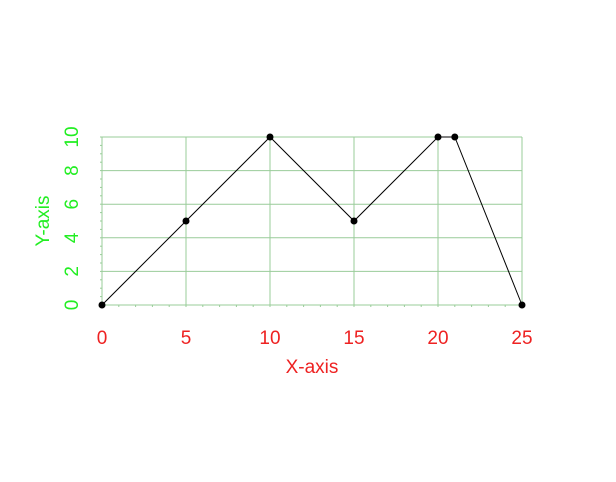  What do you see at coordinates (72, 237) in the screenshot?
I see `y-tick-label: 4` at bounding box center [72, 237].